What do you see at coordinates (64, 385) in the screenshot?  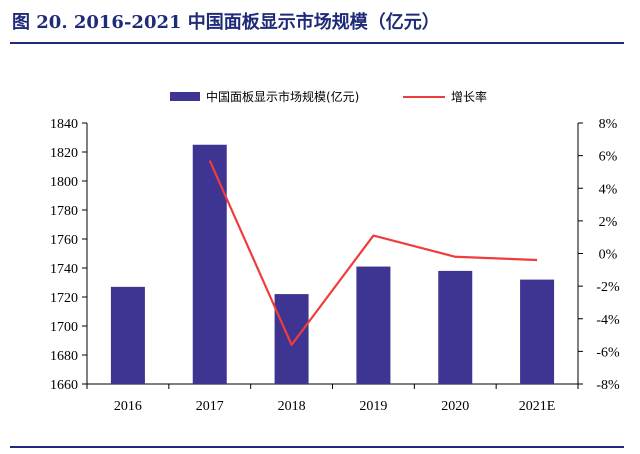 I see `left-tick-label: 1660` at bounding box center [64, 385].